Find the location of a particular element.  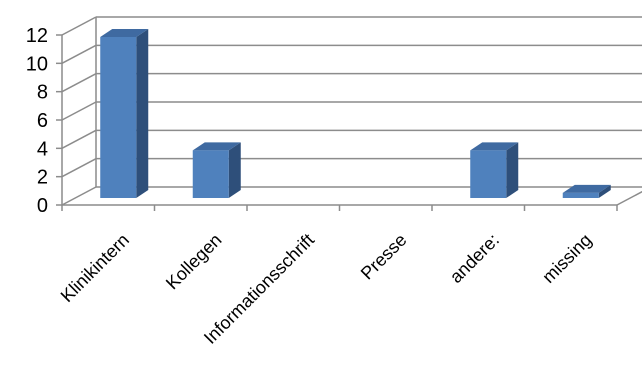

y-tick-label: 12 is located at coordinates (37, 36).